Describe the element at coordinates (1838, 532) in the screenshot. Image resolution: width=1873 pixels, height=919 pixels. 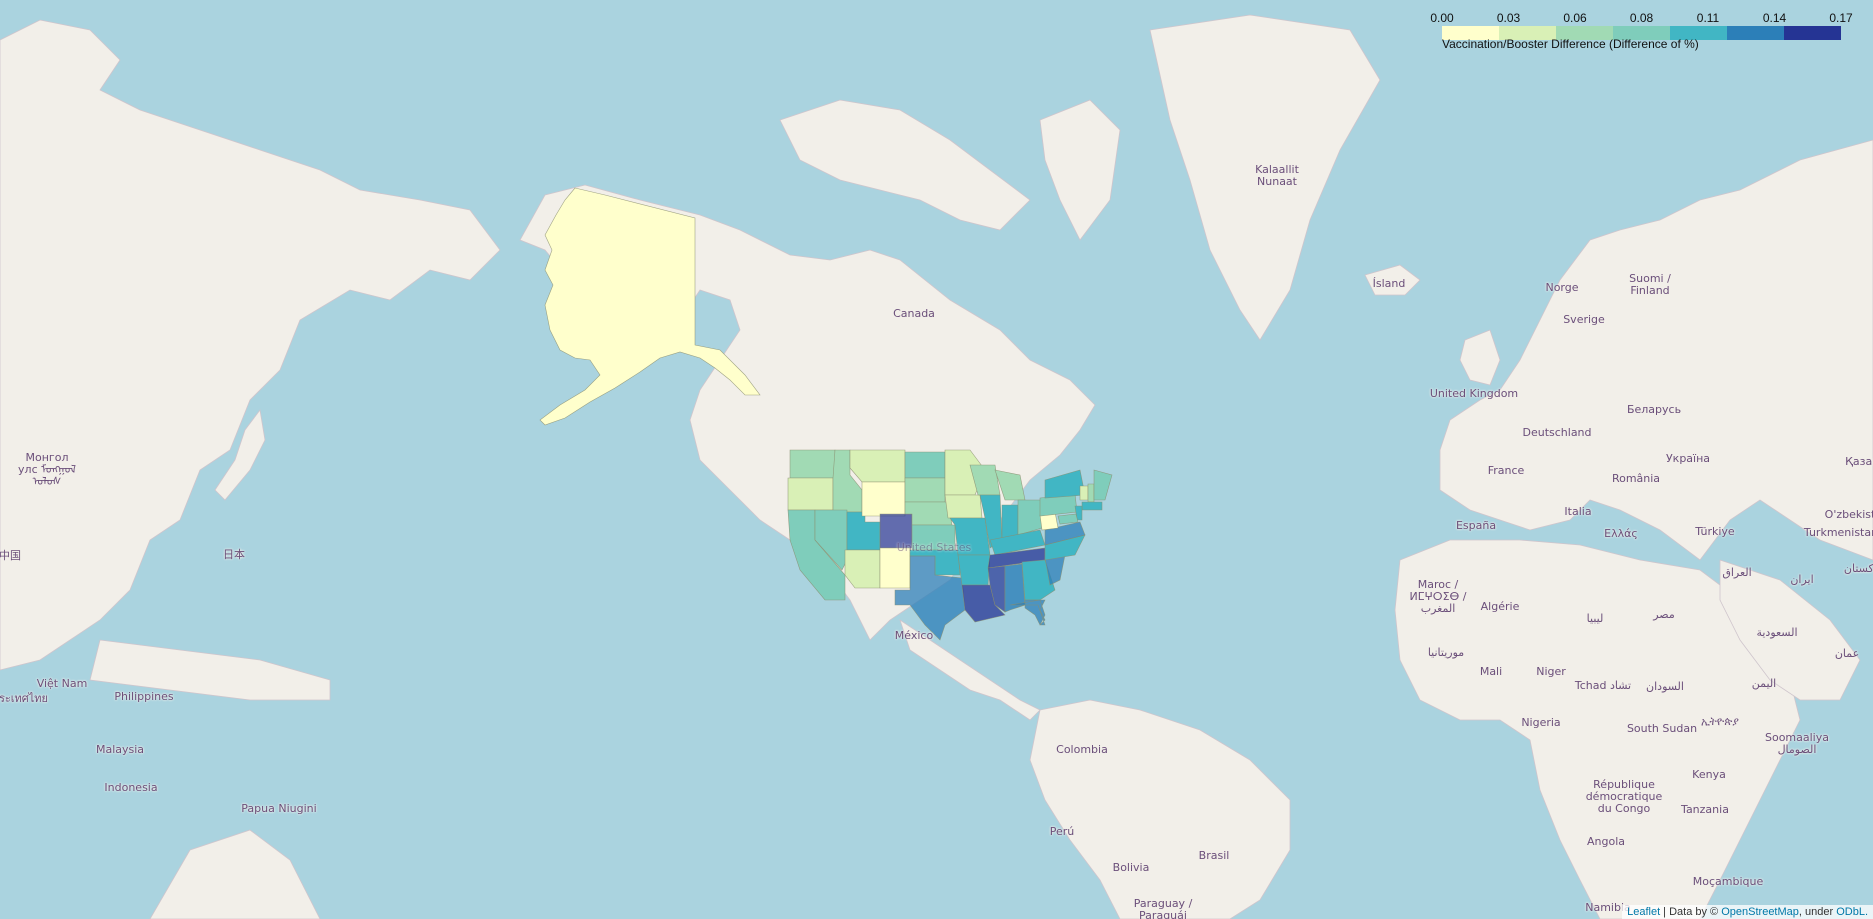
I see `label-turkmen: Turkmenistan` at that location.